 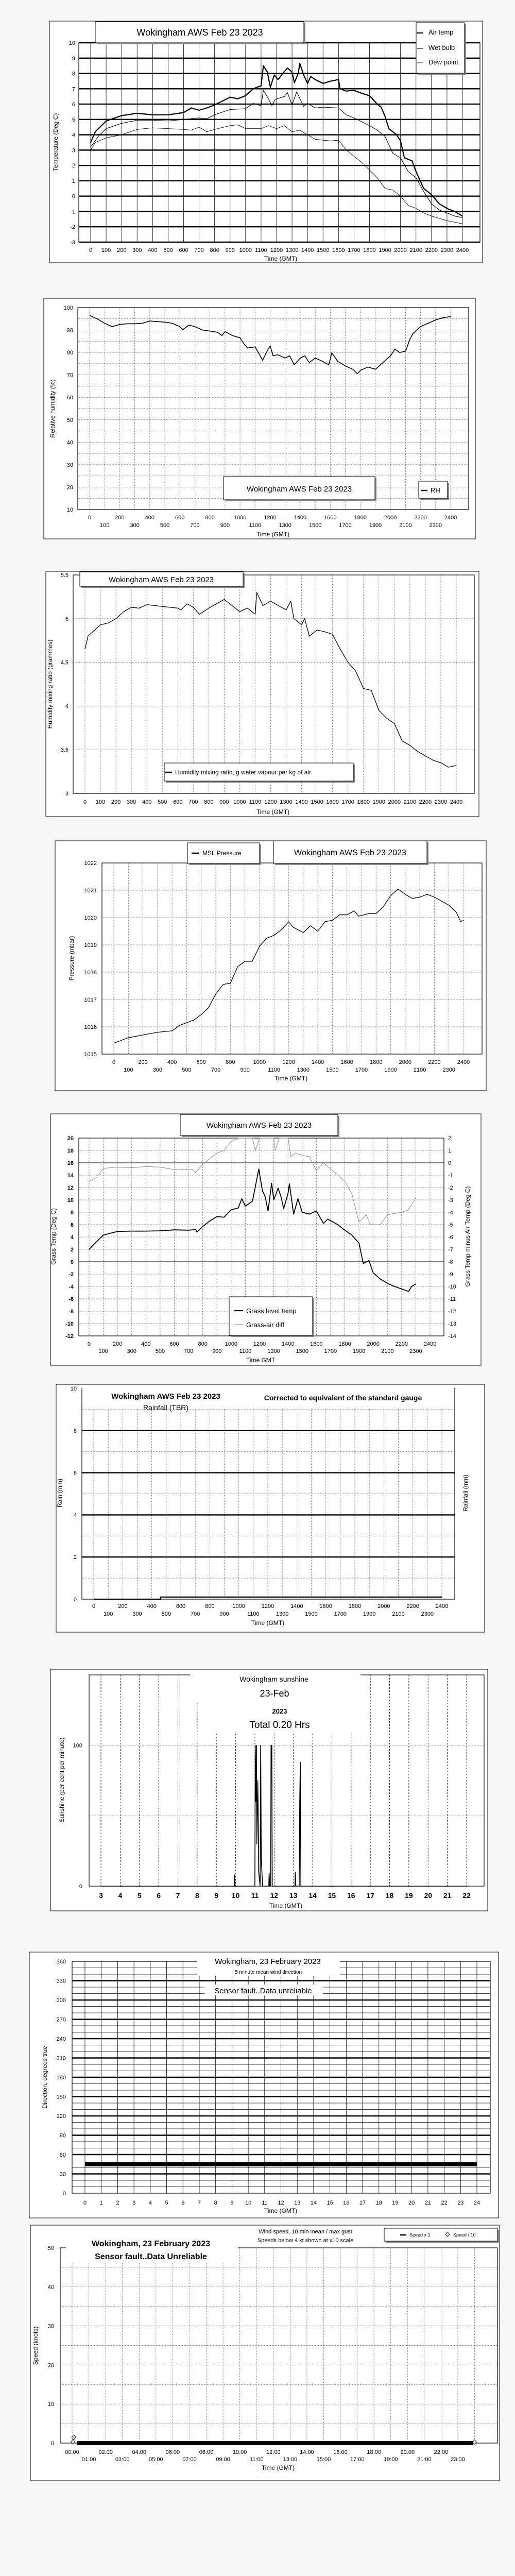 What do you see at coordinates (64, 2194) in the screenshot?
I see `y-tick-label: 0` at bounding box center [64, 2194].